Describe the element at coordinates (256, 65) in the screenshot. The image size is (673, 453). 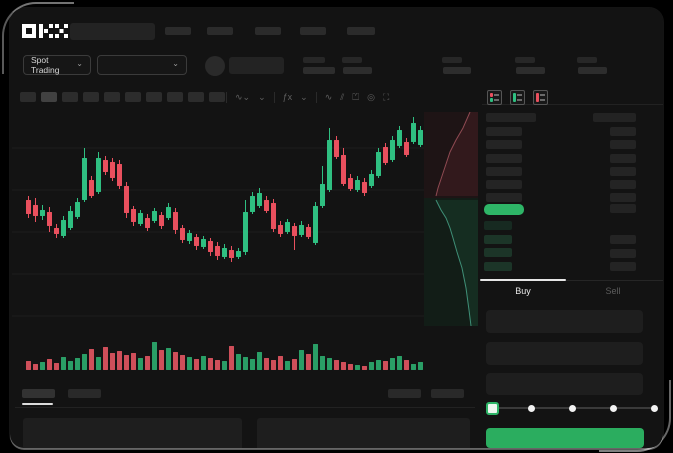
I see `pair-name-placeholder` at that location.